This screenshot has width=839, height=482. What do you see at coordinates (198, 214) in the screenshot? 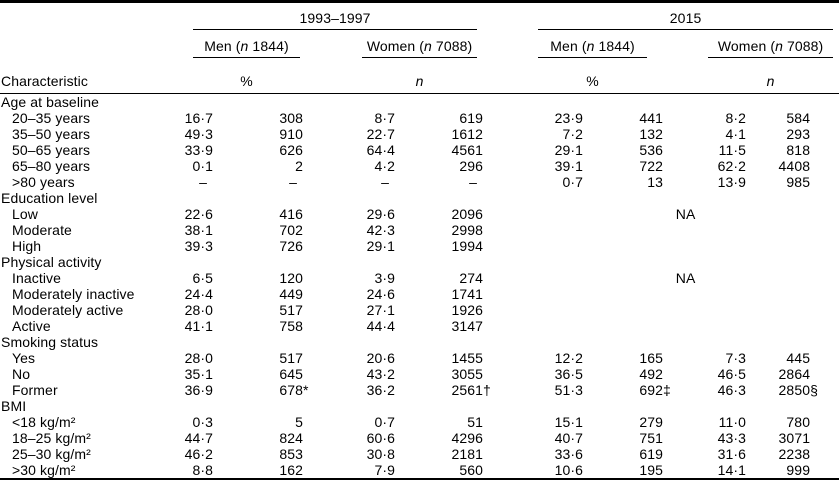
I see `value-cell: 22·6` at bounding box center [198, 214].